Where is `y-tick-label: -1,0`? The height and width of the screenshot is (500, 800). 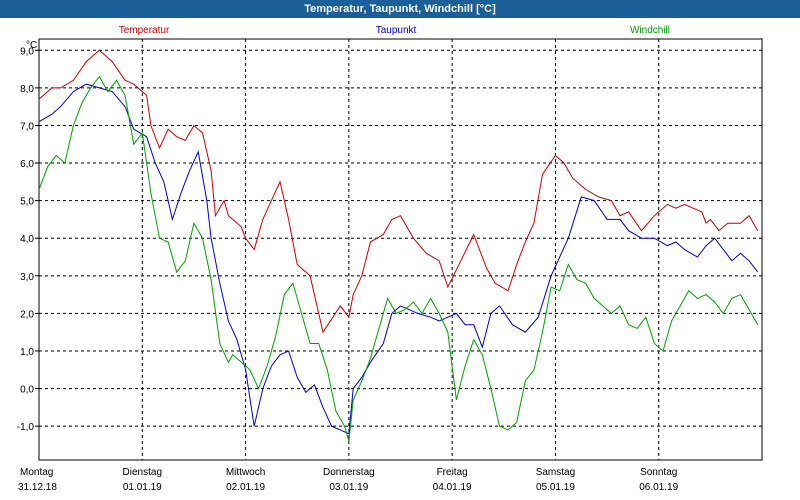 y-tick-label: -1,0 is located at coordinates (26, 427).